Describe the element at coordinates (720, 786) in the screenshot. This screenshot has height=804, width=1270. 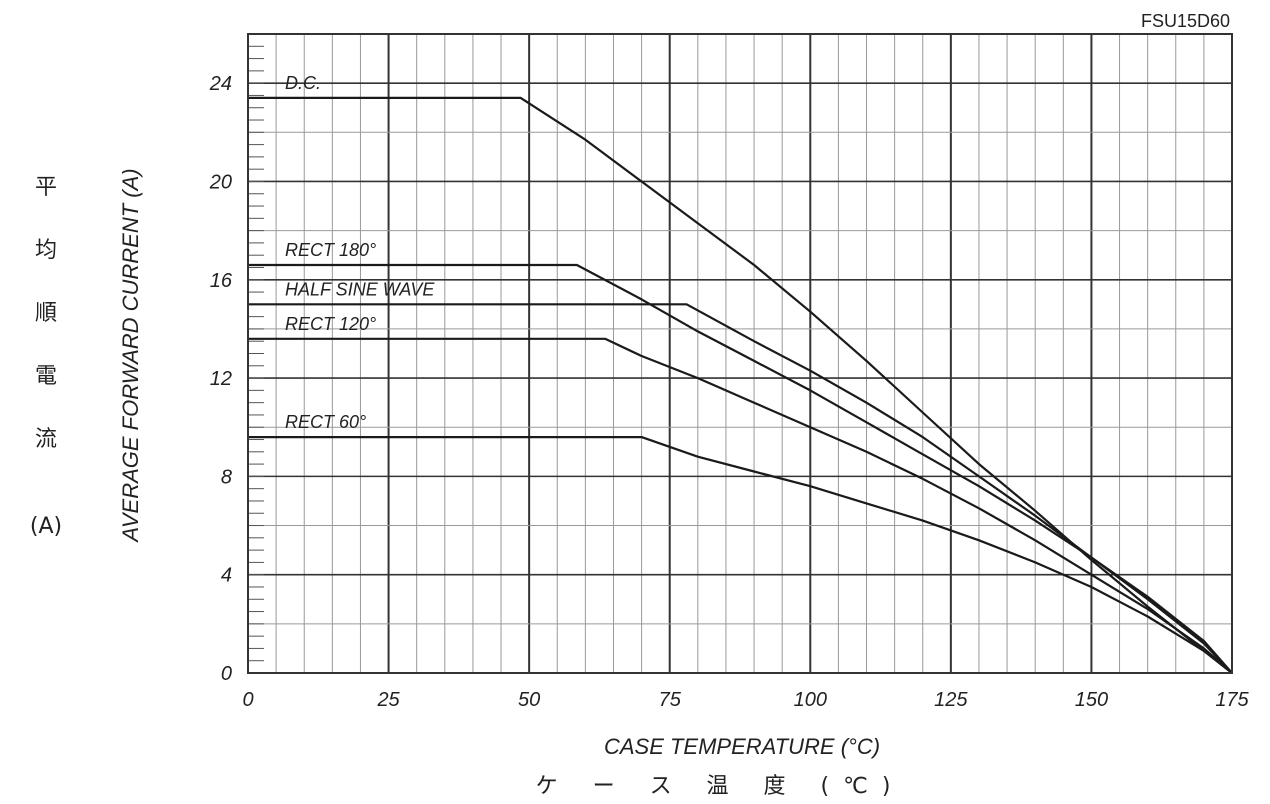
I see `x-axis-title-jp: ケ ー ス 温 度 (℃)` at that location.